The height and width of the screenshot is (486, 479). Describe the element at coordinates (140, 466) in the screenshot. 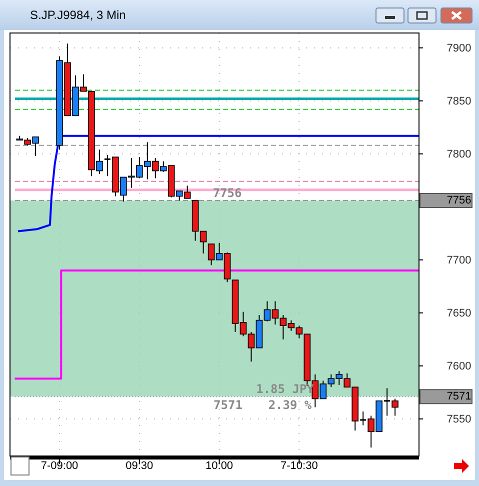

I see `x-tick-label: 09:30` at that location.